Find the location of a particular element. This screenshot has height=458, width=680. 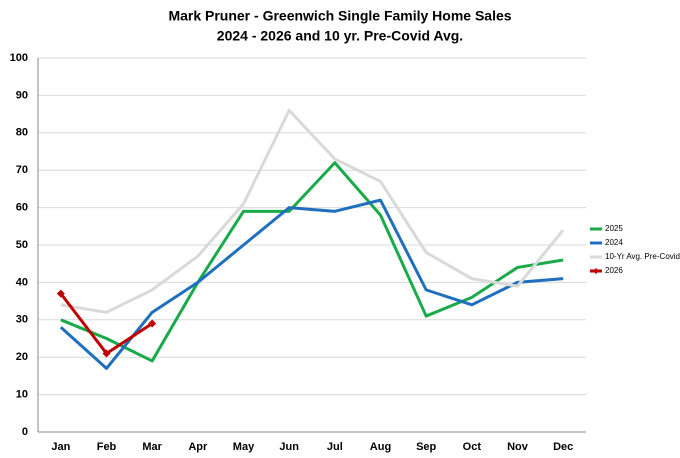

x-tick-label: Jun is located at coordinates (289, 447).